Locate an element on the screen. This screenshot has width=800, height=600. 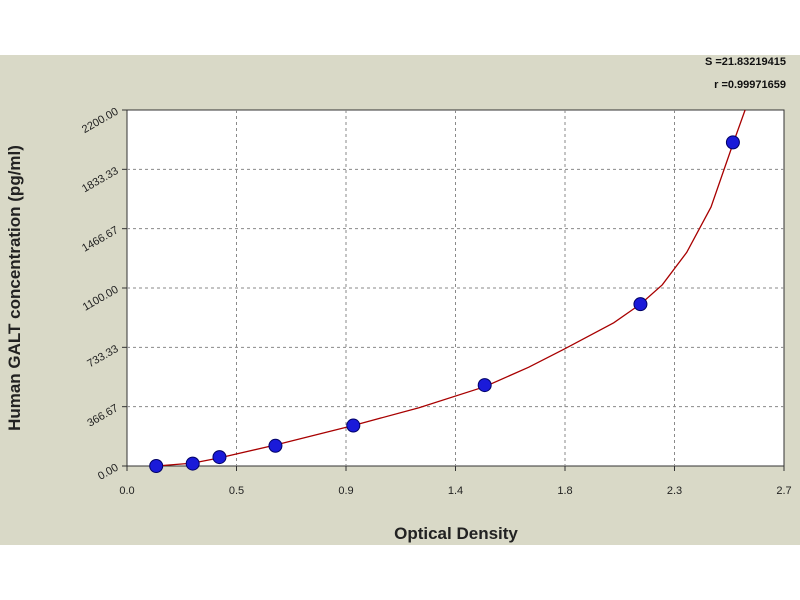
x-tick-label: 0.0 is located at coordinates (126, 491).